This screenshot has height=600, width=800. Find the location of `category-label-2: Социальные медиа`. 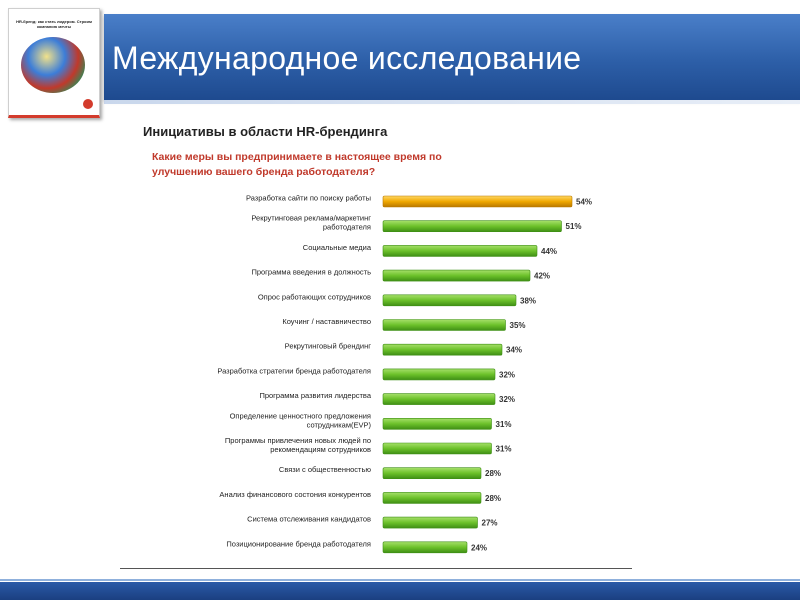

category-label-2: Социальные медиа is located at coordinates (337, 247).